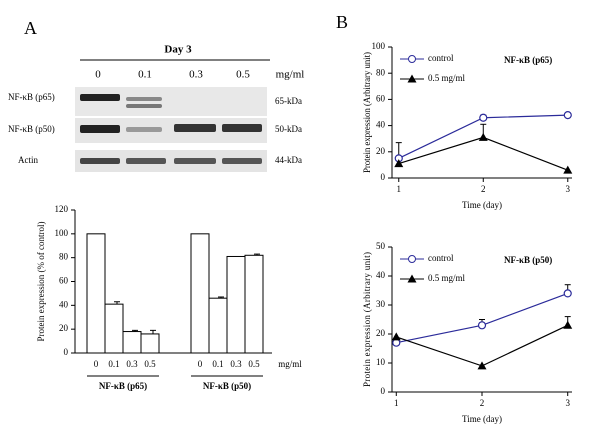 This screenshot has width=600, height=427. What do you see at coordinates (196, 75) in the screenshot?
I see `lane-label: 0.3` at bounding box center [196, 75].